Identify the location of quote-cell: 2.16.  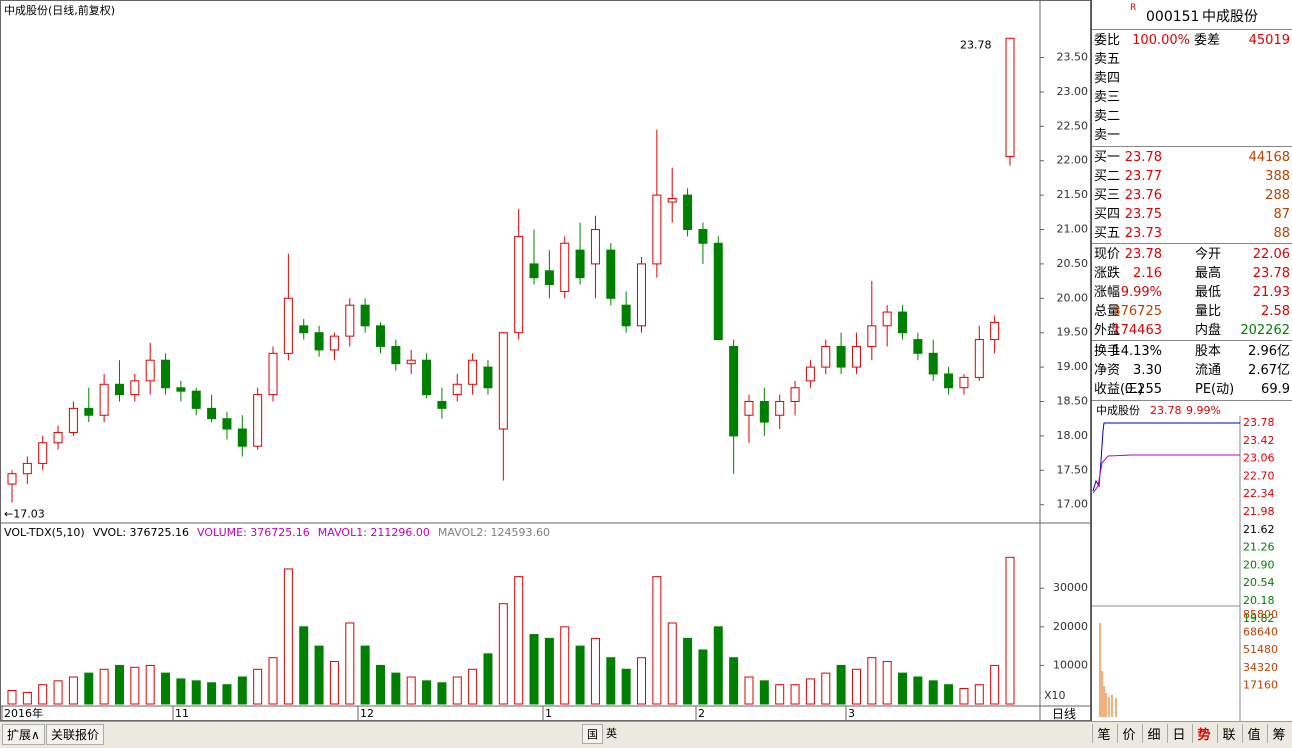
(1147, 273).